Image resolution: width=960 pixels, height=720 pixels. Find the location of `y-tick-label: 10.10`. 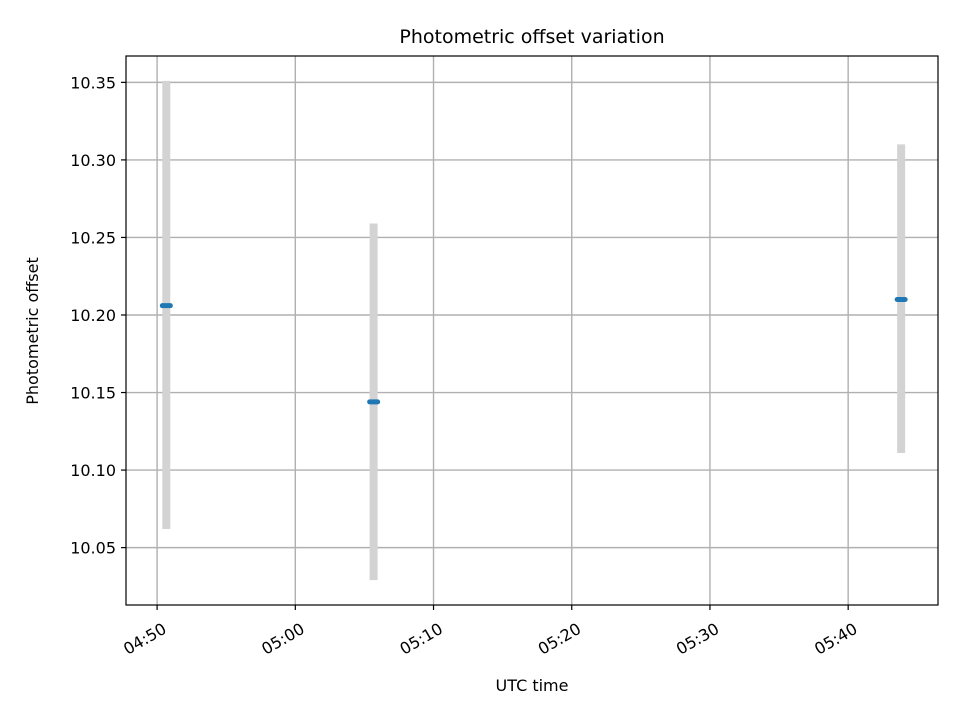

y-tick-label: 10.10 is located at coordinates (93, 470).